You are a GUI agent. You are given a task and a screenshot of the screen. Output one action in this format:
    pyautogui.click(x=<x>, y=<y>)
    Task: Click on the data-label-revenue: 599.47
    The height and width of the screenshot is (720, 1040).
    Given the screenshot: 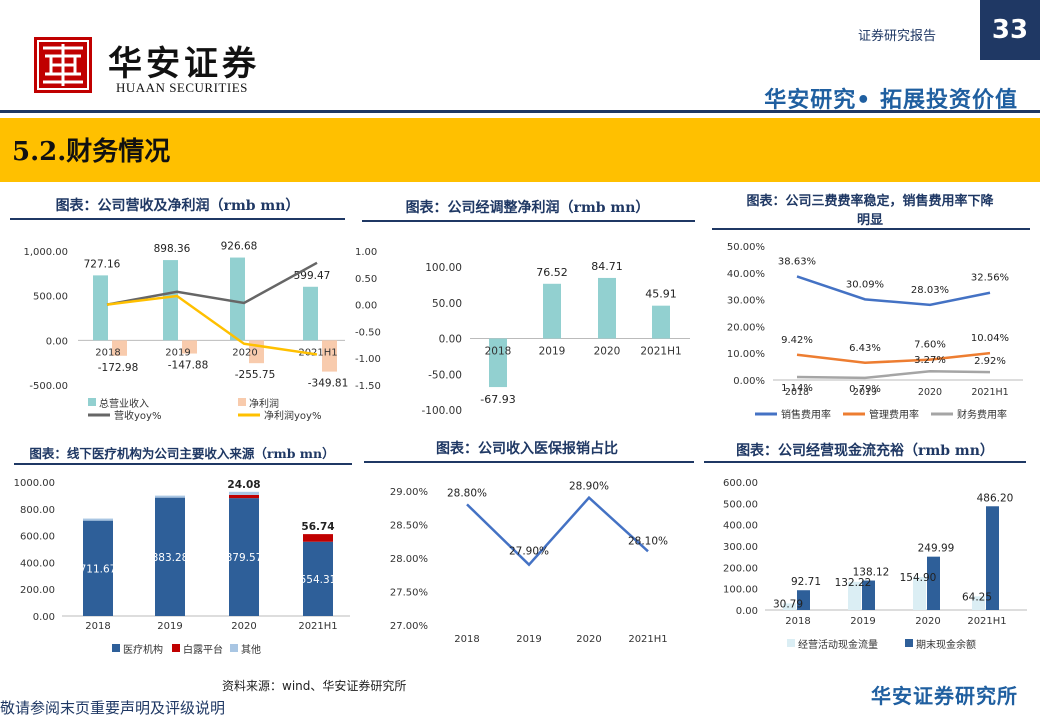 What is the action you would take?
    pyautogui.click(x=312, y=276)
    